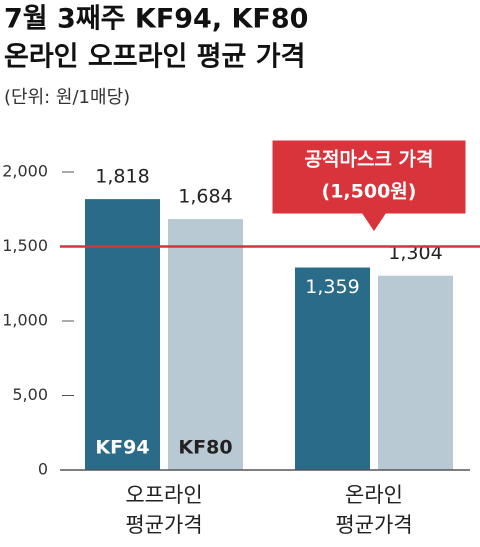 This screenshot has width=480, height=547. What do you see at coordinates (122, 448) in the screenshot?
I see `series-label: KF94` at bounding box center [122, 448].